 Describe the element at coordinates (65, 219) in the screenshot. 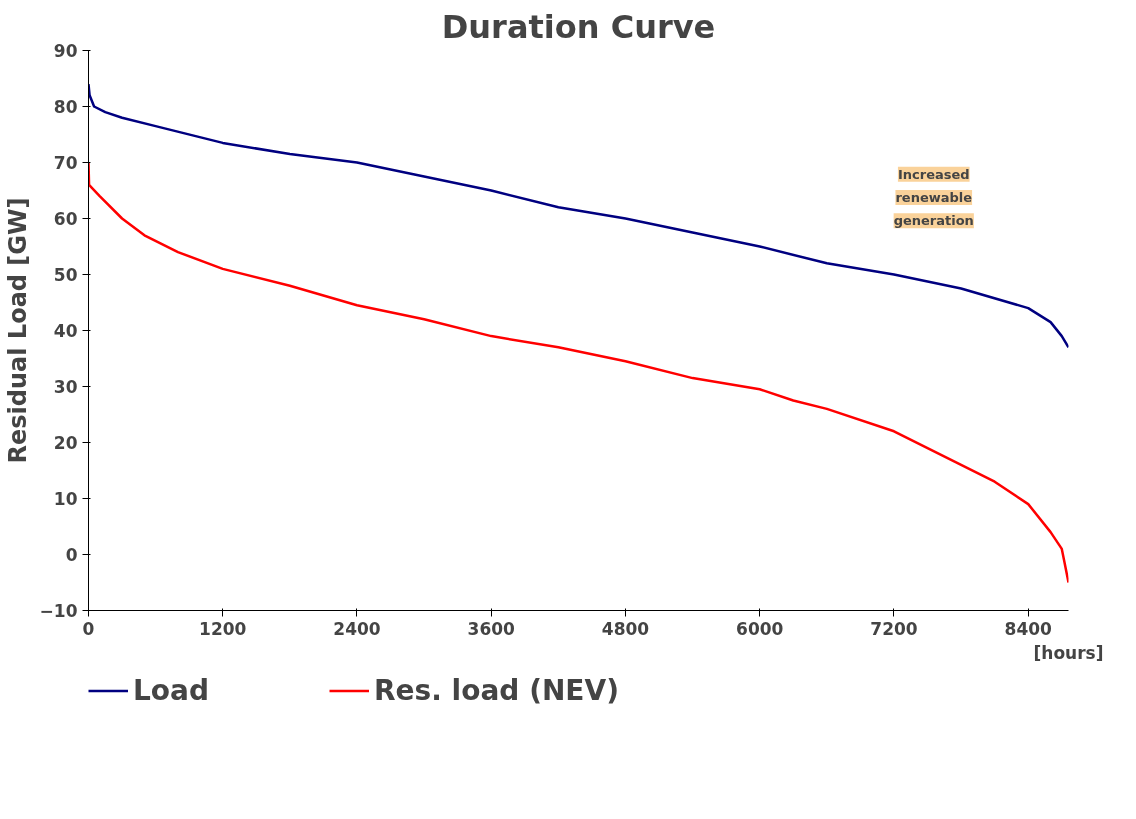

I see `y-tick-label: 60` at that location.